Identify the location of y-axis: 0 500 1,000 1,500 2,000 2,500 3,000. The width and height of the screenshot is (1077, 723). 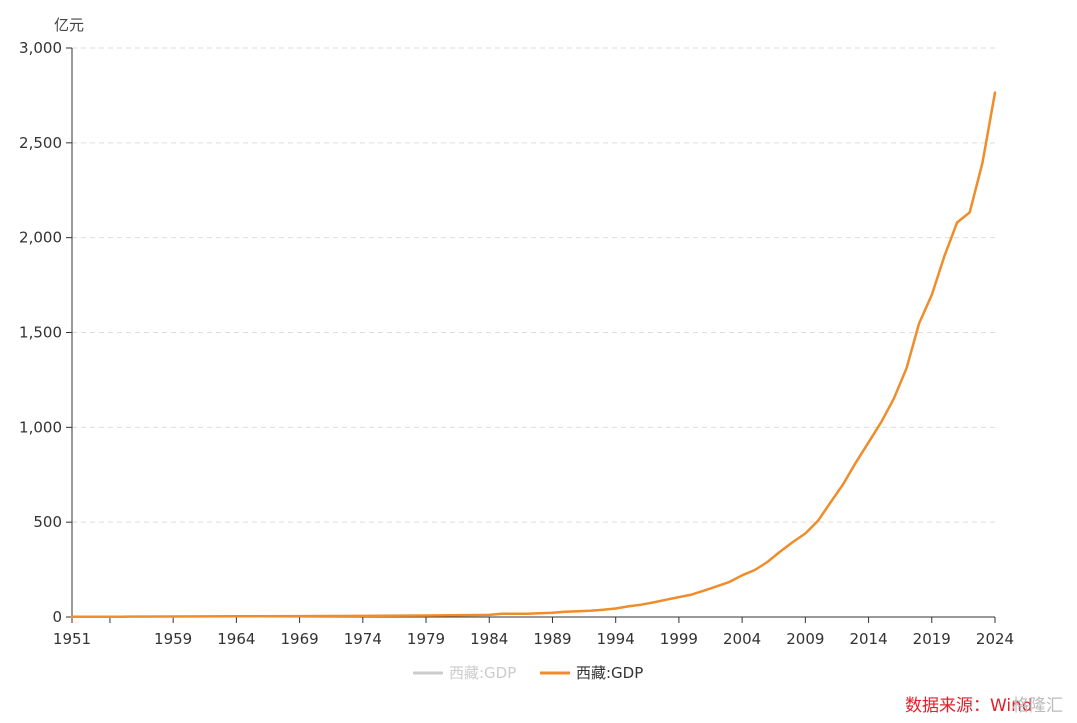
(46, 332).